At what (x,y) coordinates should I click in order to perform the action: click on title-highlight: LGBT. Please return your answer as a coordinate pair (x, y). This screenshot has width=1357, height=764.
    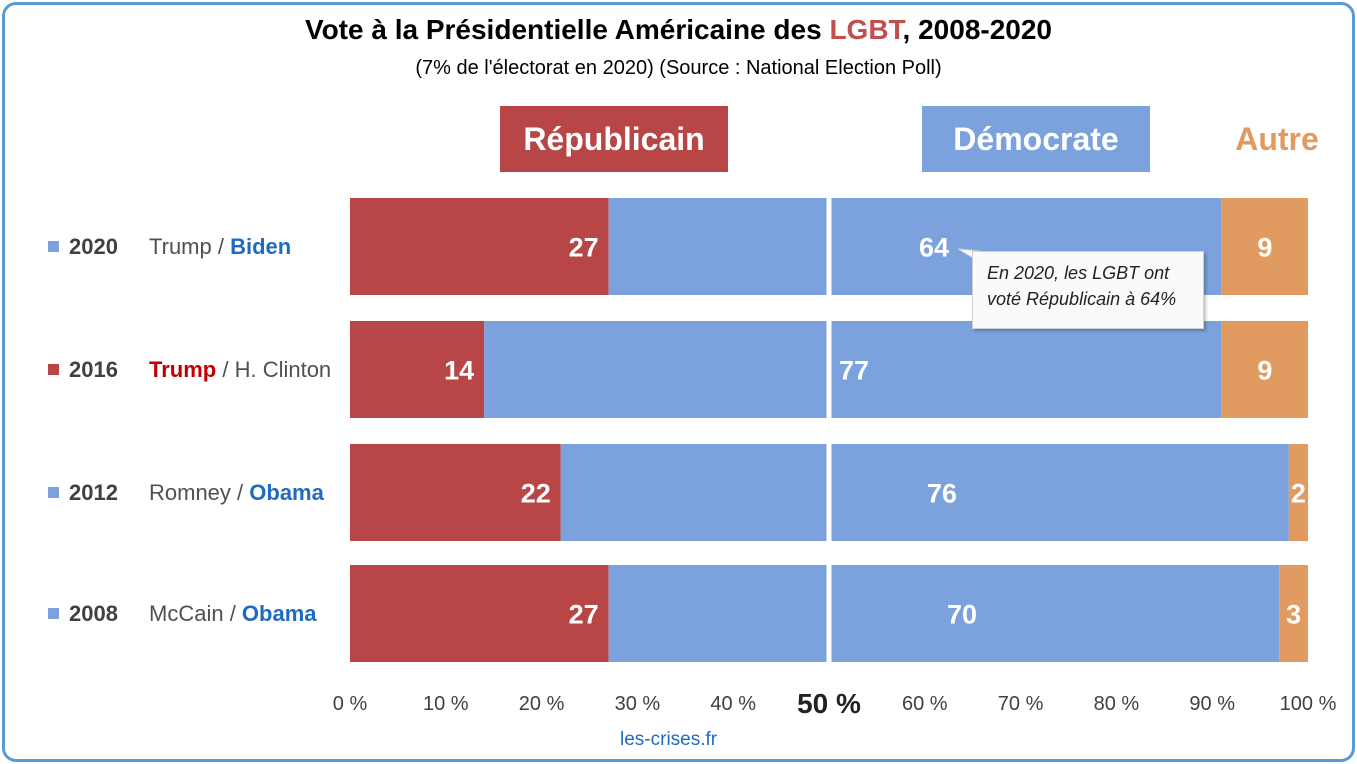
    Looking at the image, I should click on (866, 29).